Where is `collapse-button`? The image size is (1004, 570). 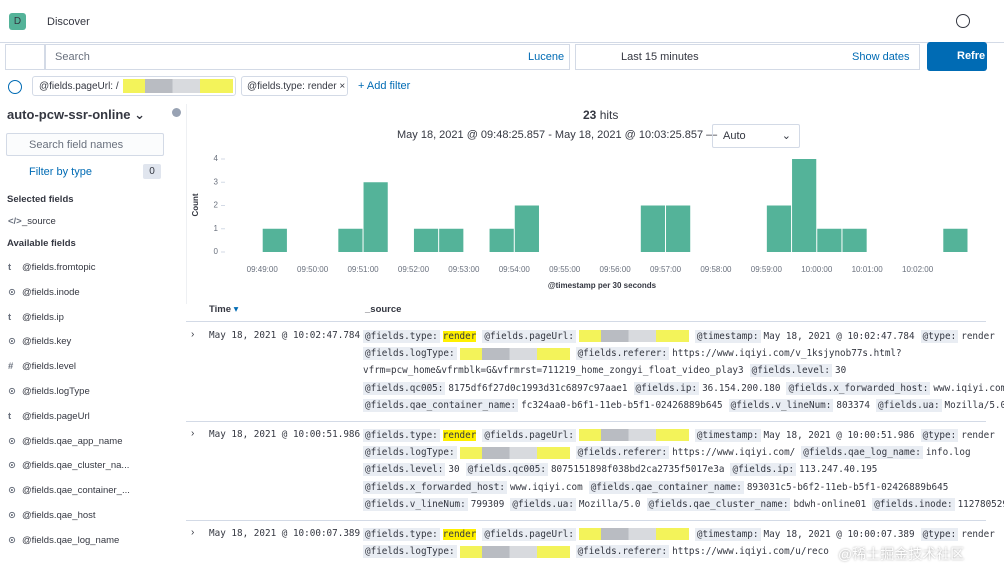
collapse-button is located at coordinates (176, 112).